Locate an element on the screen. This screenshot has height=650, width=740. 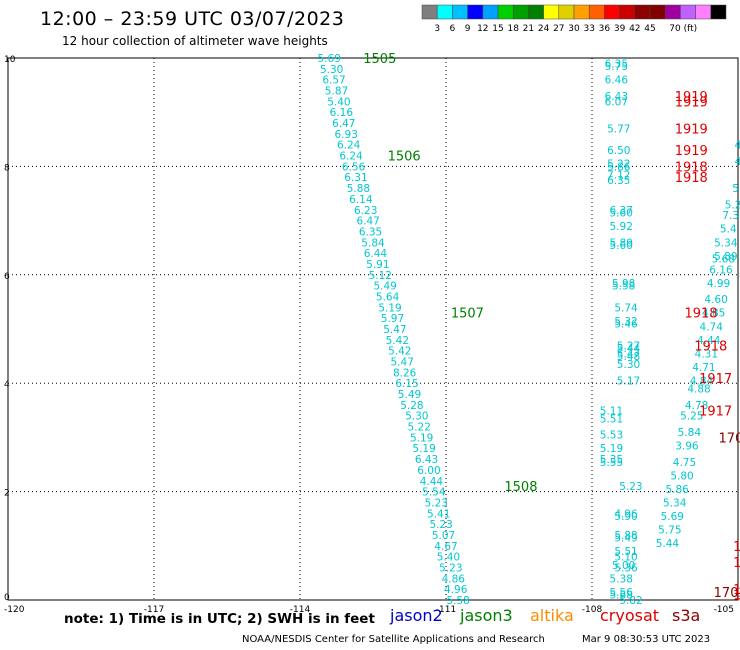
satellite-name-altika: altika is located at coordinates (552, 615).